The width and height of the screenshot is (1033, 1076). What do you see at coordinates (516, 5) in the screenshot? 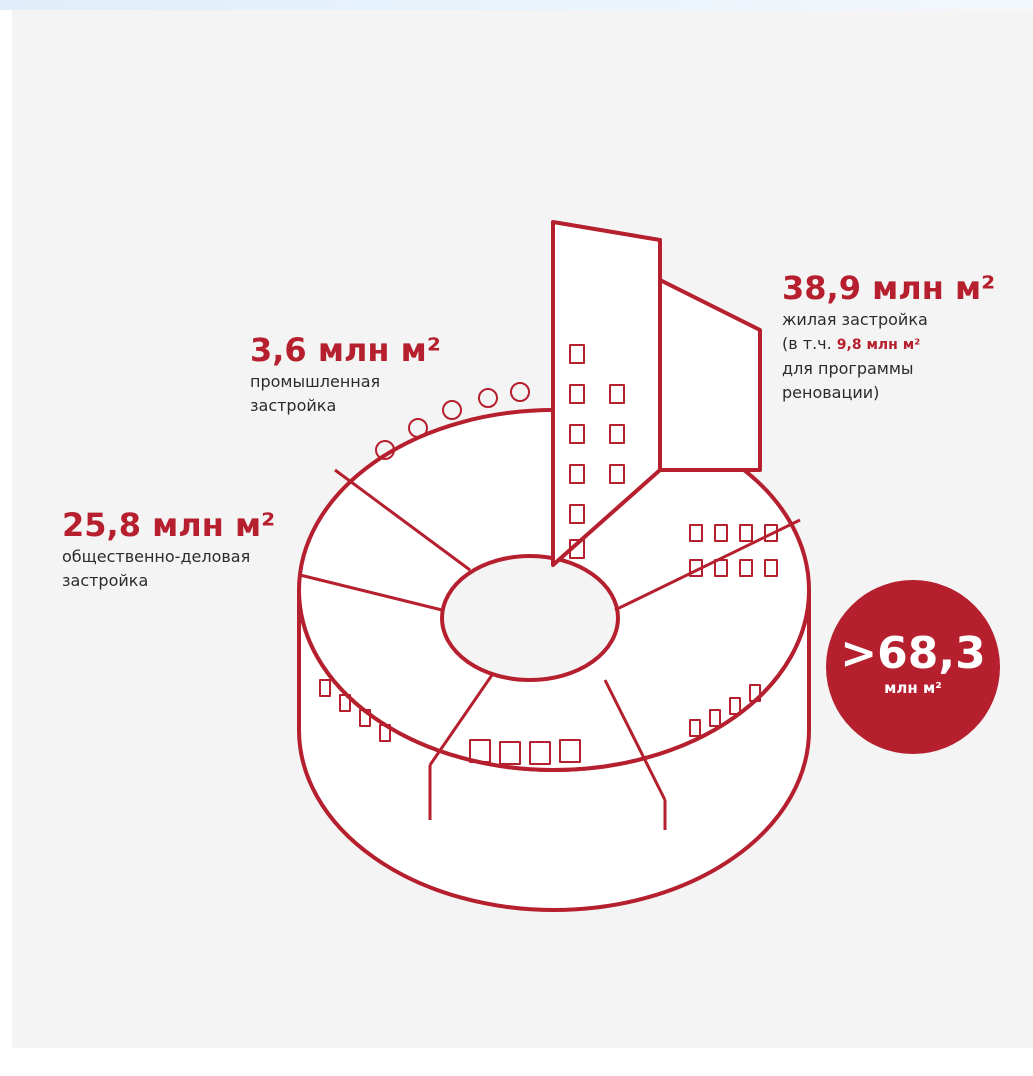
I see `top-strip` at bounding box center [516, 5].